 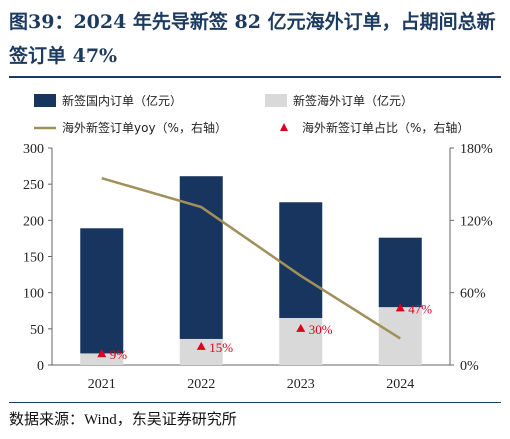 What do you see at coordinates (473, 294) in the screenshot?
I see `y-right-tick-label: 60%` at bounding box center [473, 294].